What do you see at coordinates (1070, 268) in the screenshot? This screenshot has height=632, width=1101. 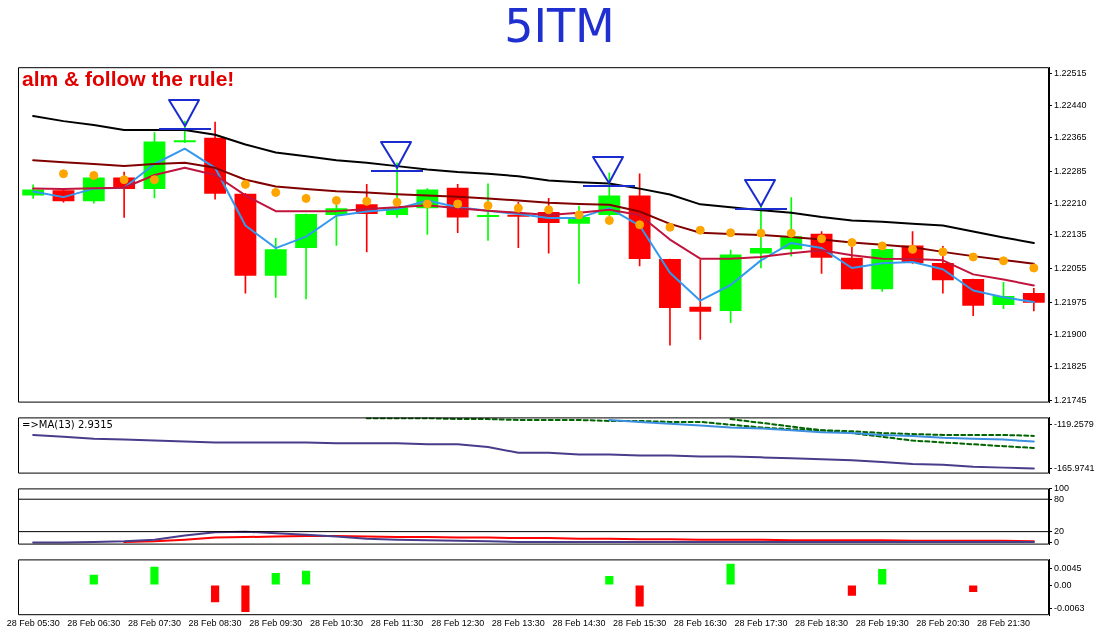 I see `y-tick-label: 1.22055` at bounding box center [1070, 268].